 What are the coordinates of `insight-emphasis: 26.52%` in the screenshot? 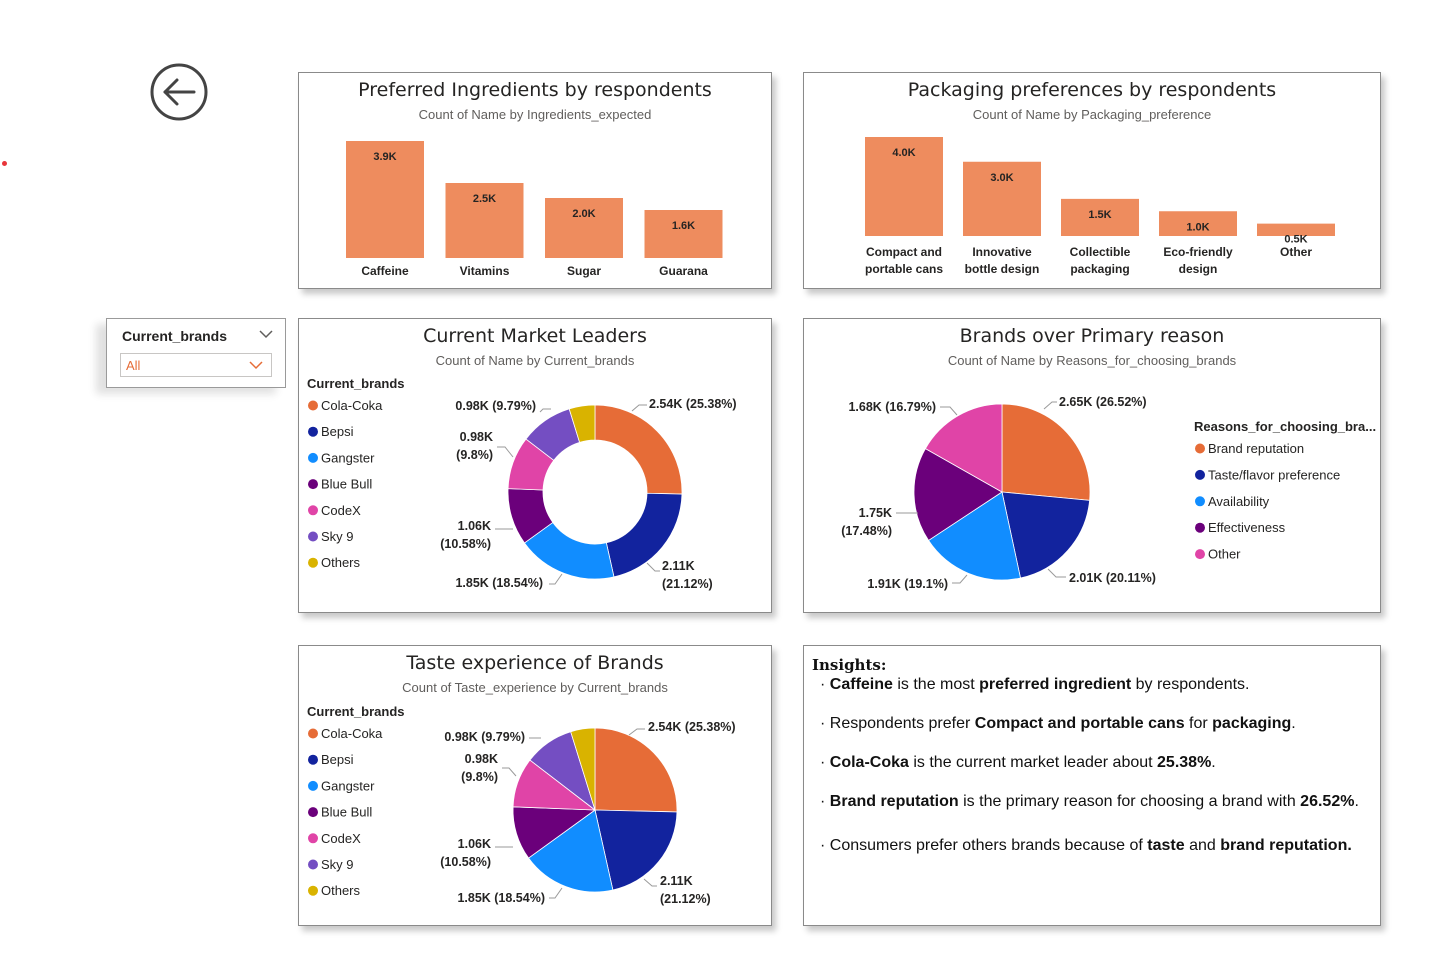 It's located at (1327, 801).